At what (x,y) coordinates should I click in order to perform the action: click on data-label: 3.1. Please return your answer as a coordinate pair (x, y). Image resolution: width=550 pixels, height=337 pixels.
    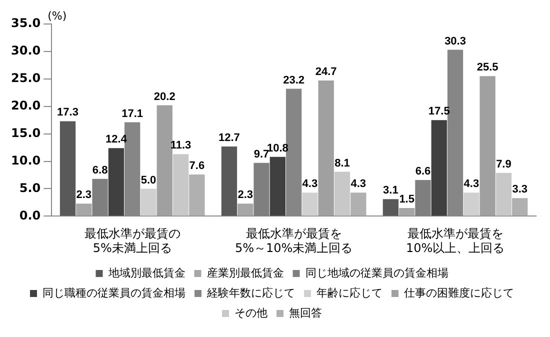
    Looking at the image, I should click on (390, 190).